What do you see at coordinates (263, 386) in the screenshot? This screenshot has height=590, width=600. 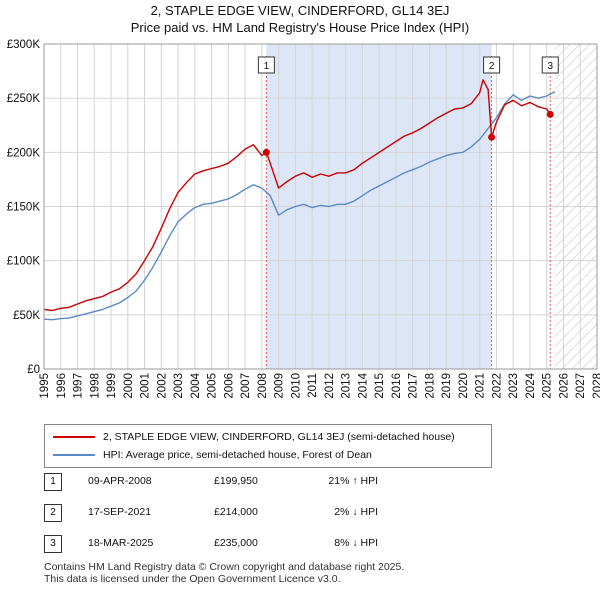 I see `x-tick-label: 2008` at bounding box center [263, 386].